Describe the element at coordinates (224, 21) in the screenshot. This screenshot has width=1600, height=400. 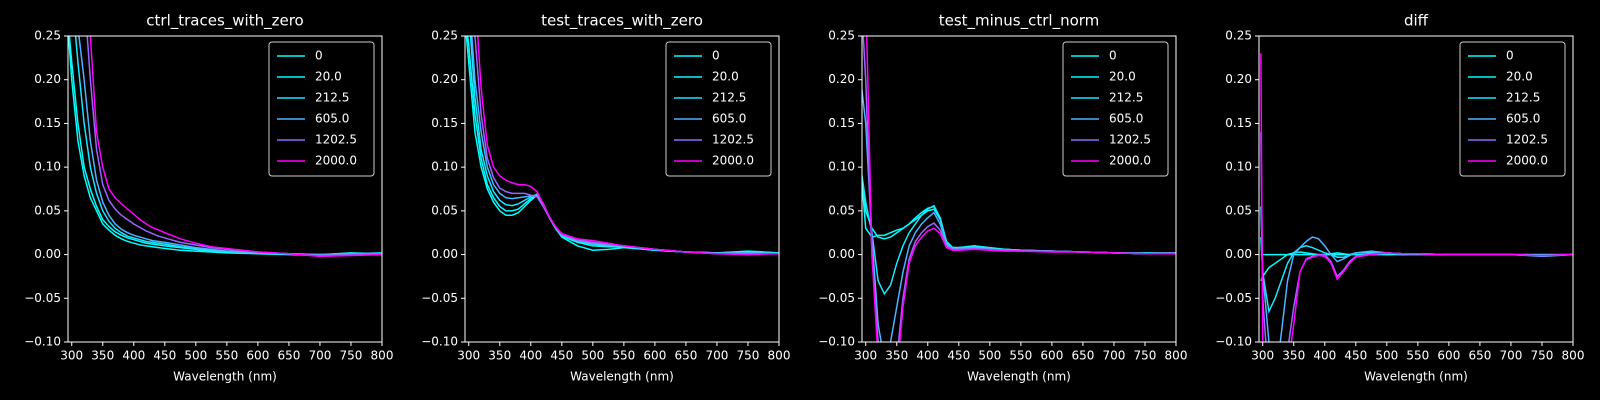
I see `subplot-title: ctrl_traces_with_zero` at that location.